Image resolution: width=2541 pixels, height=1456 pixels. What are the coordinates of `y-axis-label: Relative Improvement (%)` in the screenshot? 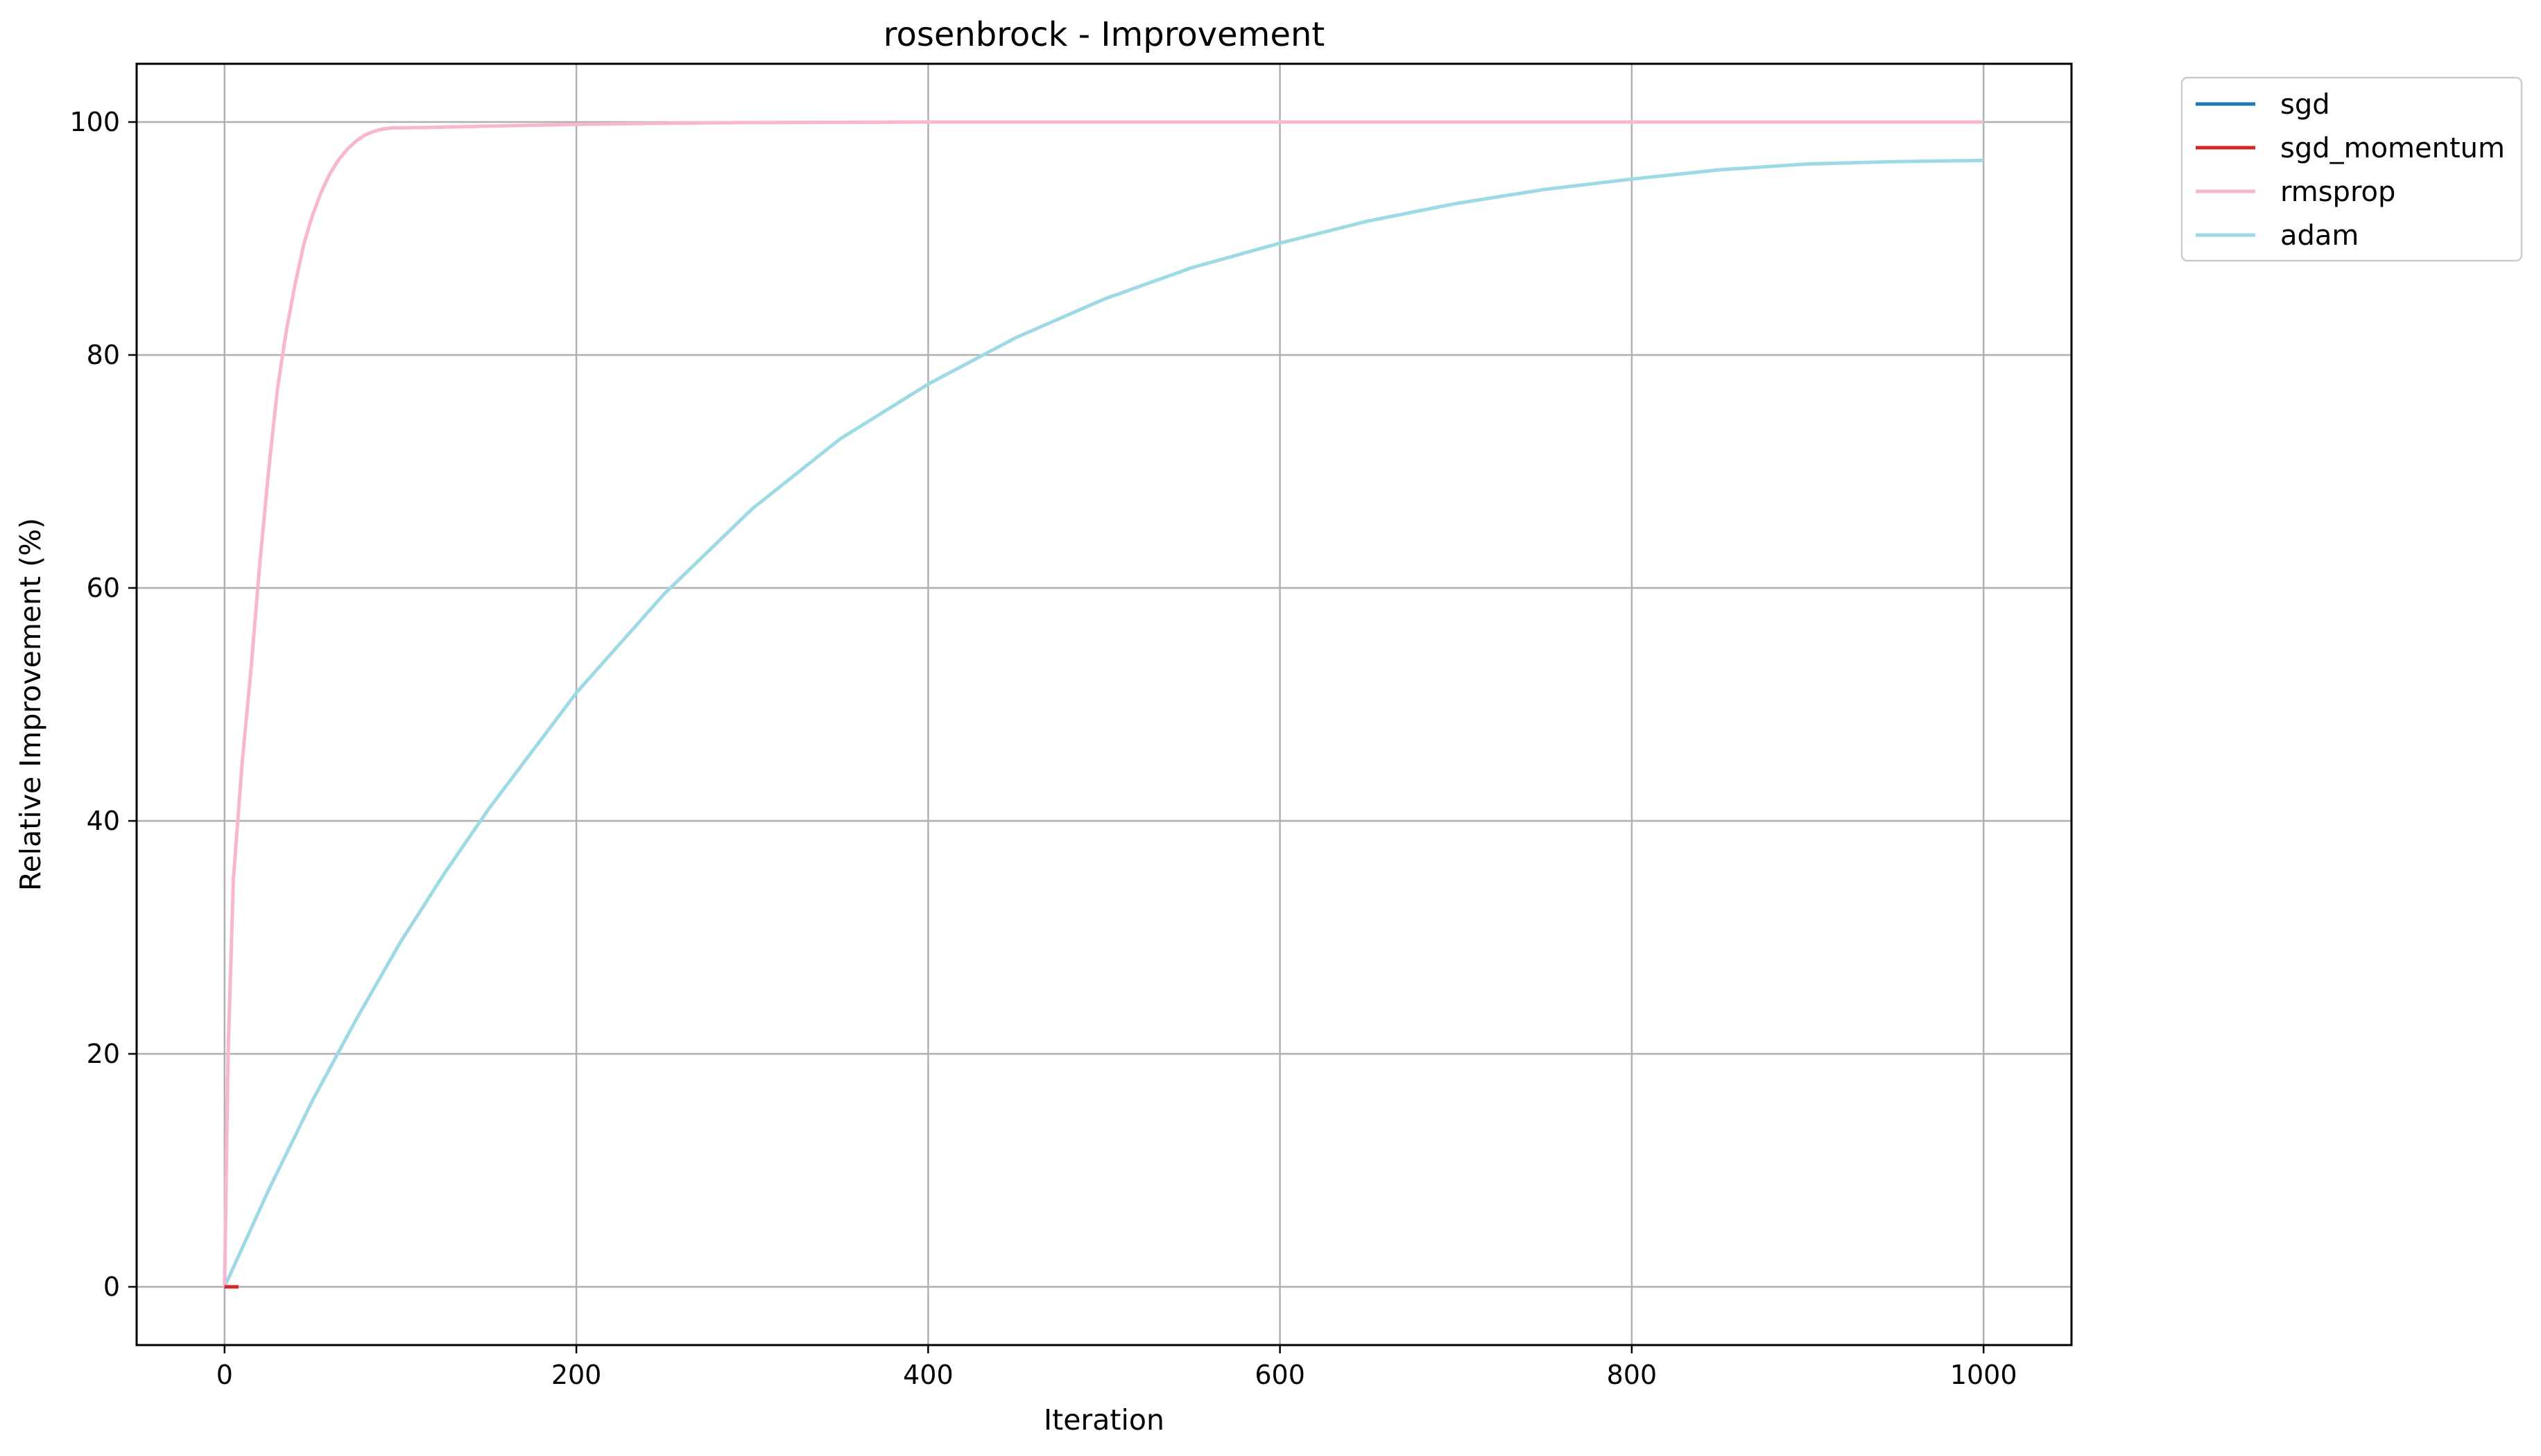 It's located at (30, 704).